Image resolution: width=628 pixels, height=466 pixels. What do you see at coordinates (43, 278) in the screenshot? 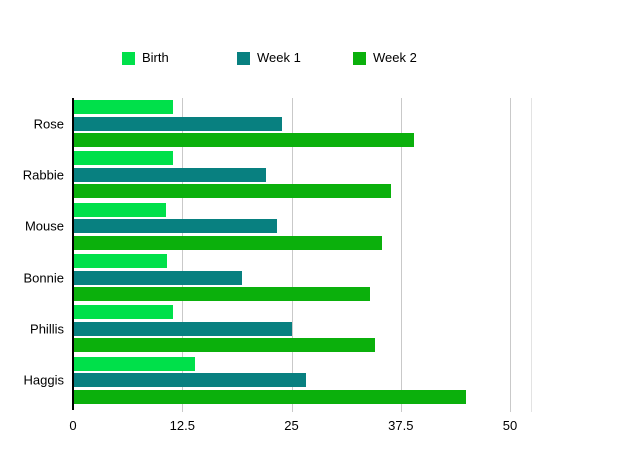
I see `category-label: Bonnie` at bounding box center [43, 278].